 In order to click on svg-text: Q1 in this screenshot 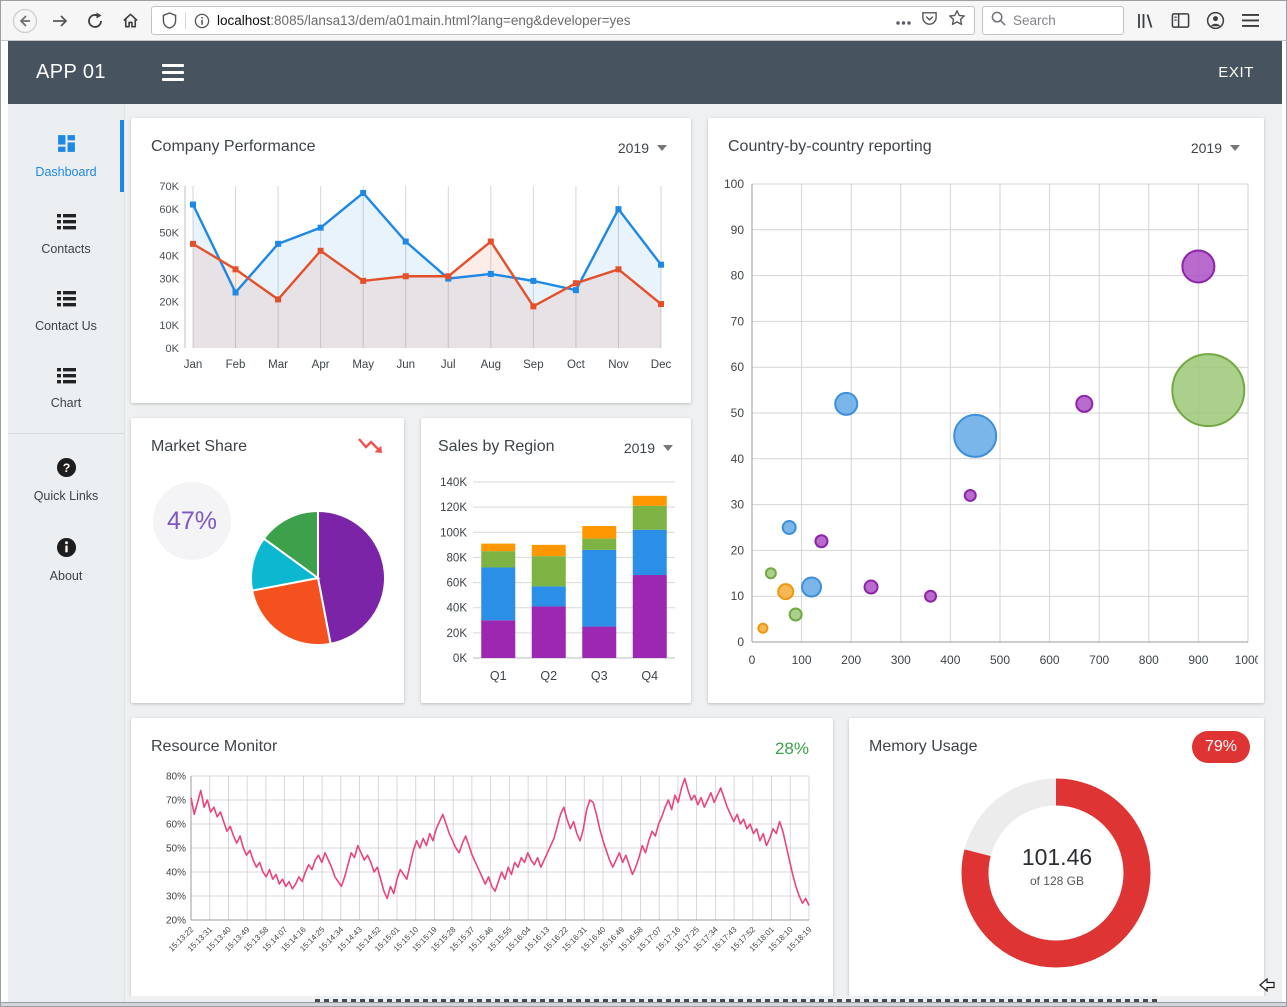, I will do `click(498, 676)`.